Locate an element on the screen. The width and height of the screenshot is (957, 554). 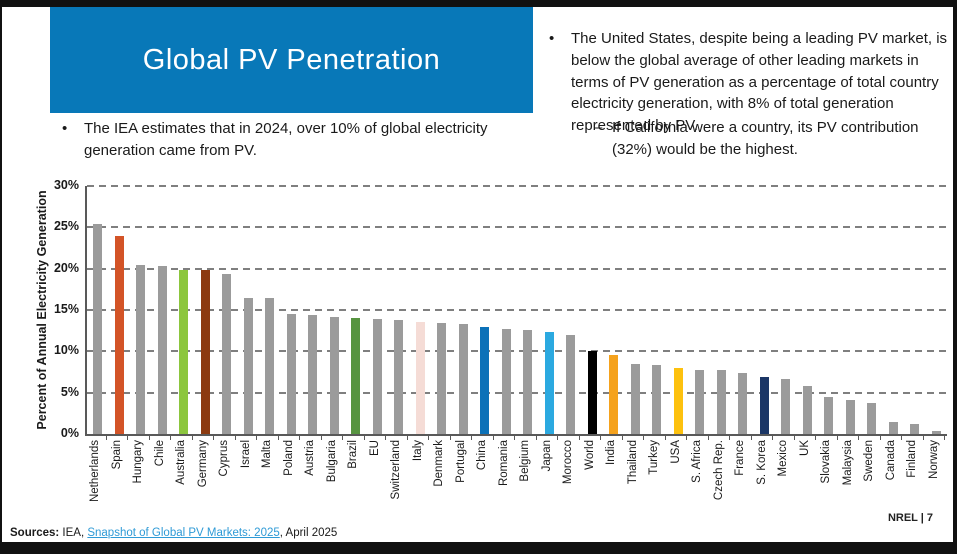
x-label-cell-sweden: Sweden is located at coordinates (870, 480).